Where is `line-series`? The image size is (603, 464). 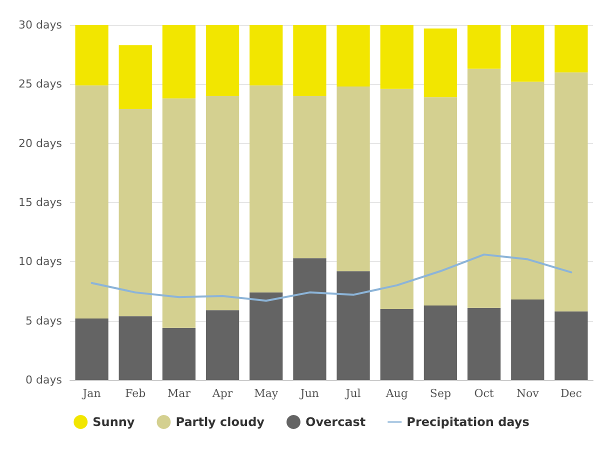
line-series is located at coordinates (331, 278).